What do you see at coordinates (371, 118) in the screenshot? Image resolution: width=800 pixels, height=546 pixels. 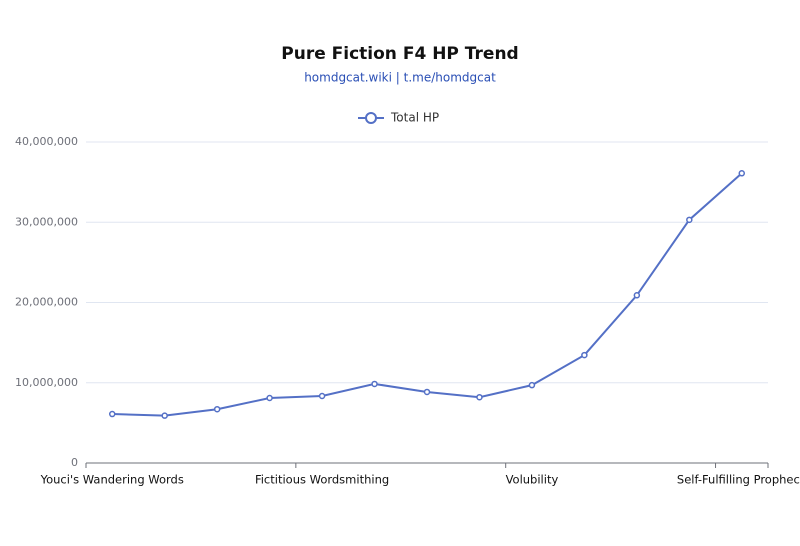 I see `legend-marker` at bounding box center [371, 118].